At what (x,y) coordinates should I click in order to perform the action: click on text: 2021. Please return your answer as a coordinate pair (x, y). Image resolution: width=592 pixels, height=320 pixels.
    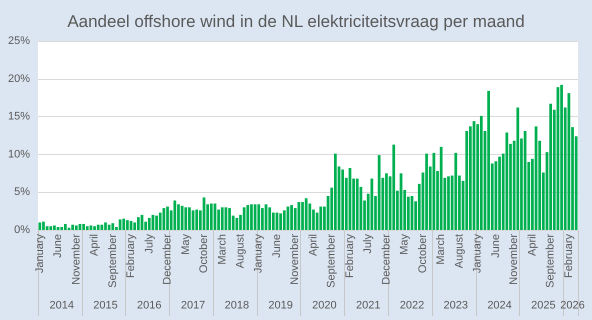
    Looking at the image, I should click on (368, 306).